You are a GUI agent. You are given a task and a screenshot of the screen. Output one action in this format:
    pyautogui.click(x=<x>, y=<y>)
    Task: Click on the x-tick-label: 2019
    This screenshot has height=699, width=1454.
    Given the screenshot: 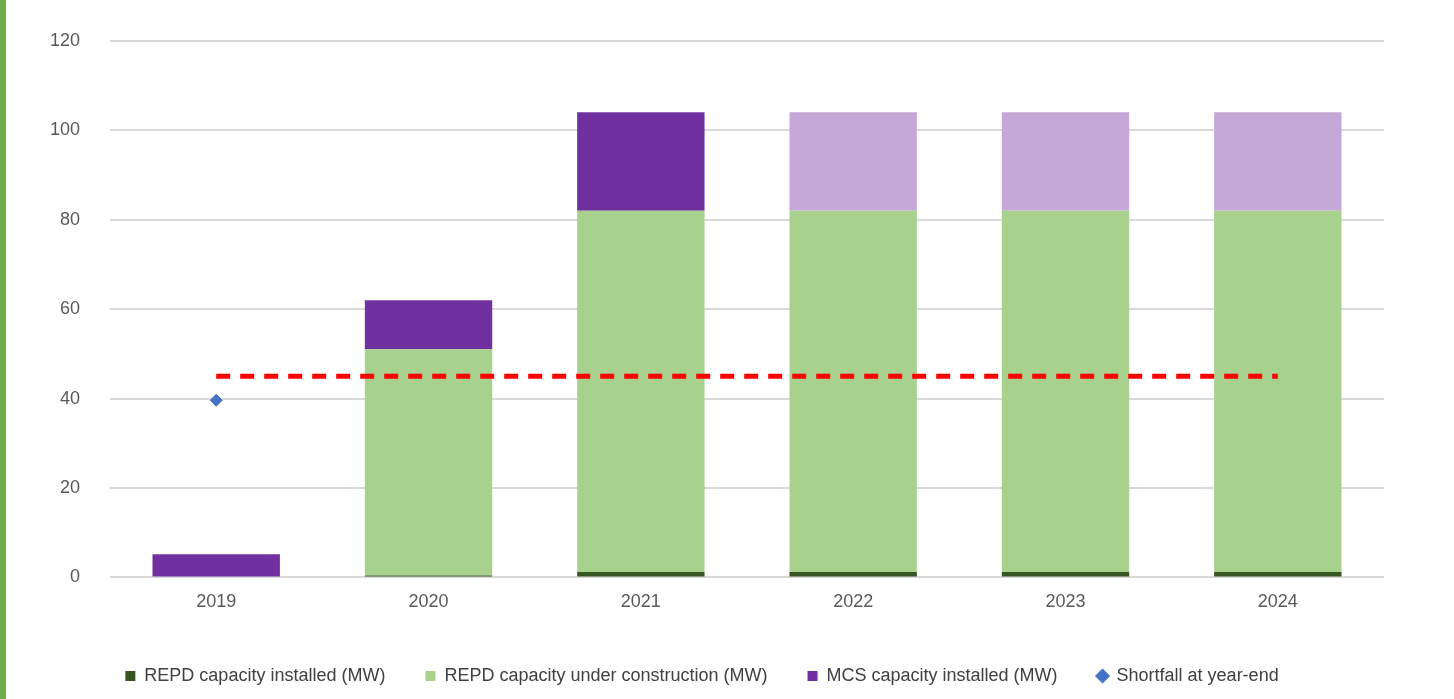 What is the action you would take?
    pyautogui.click(x=216, y=601)
    